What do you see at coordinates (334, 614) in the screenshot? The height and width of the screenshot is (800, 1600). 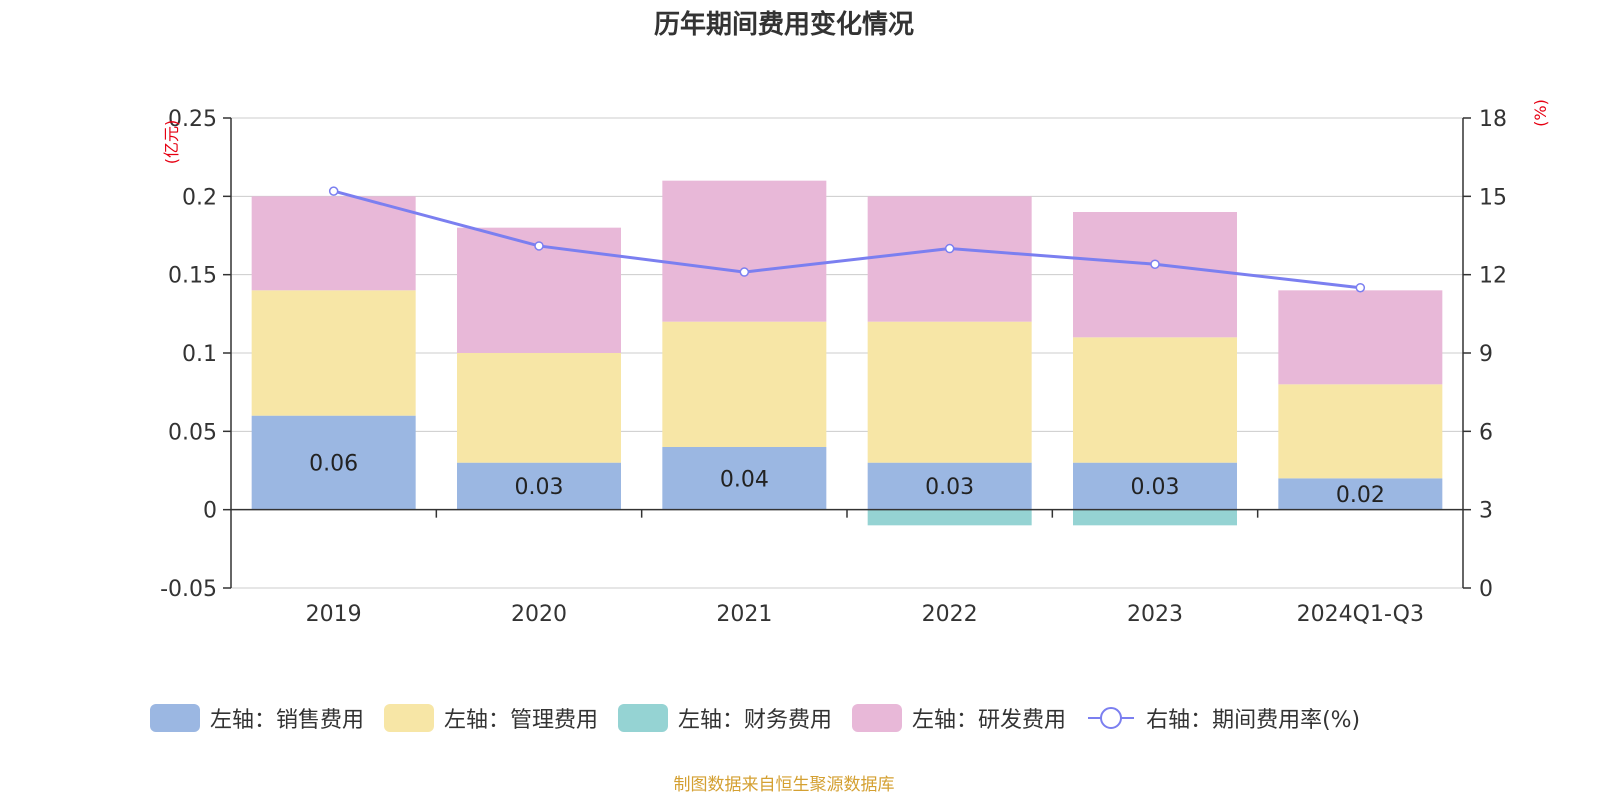 I see `x-category-label: 2019` at bounding box center [334, 614].